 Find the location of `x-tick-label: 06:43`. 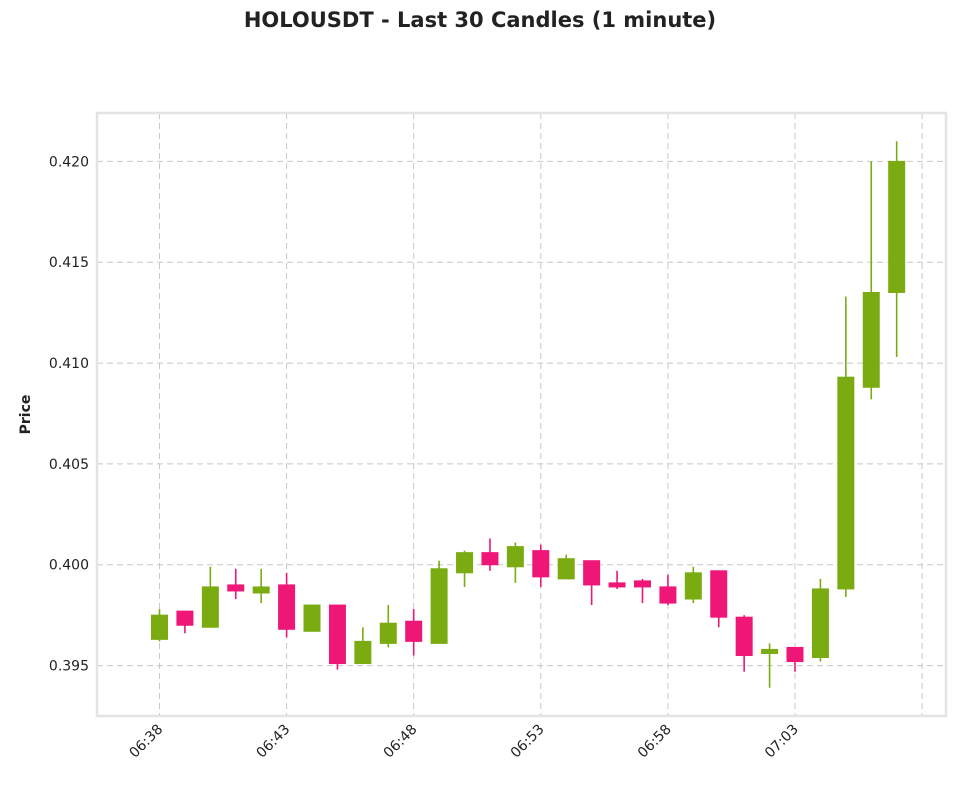

x-tick-label: 06:43 is located at coordinates (274, 742).